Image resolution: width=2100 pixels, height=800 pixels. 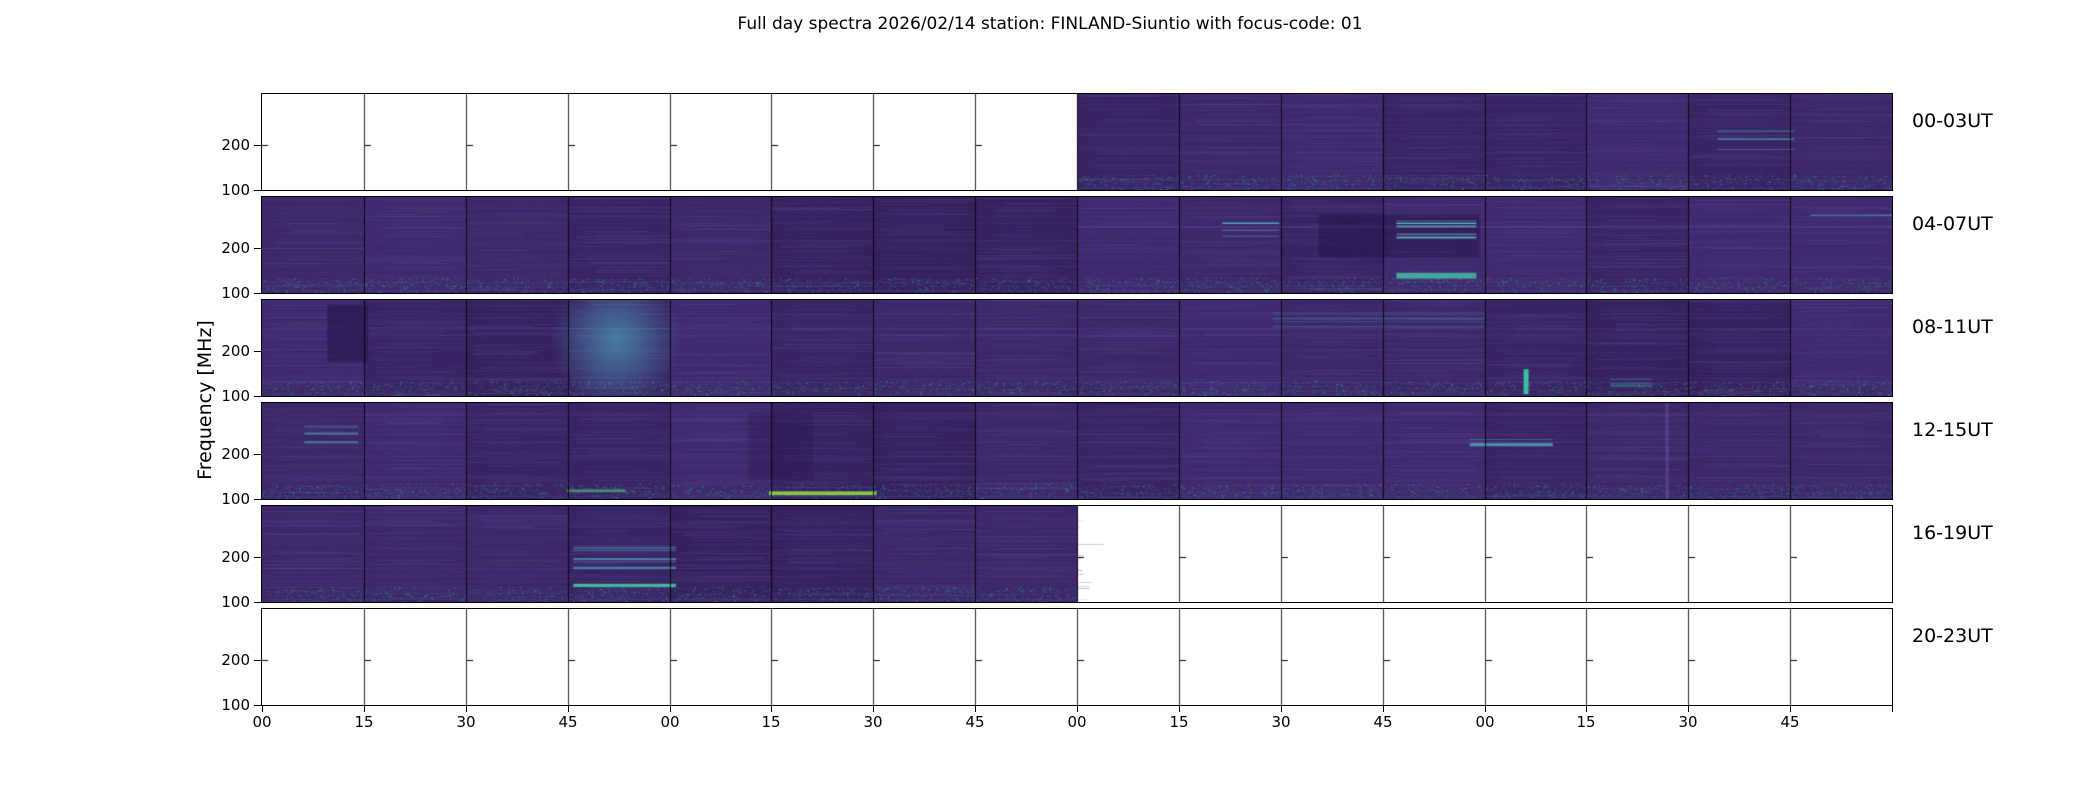 What do you see at coordinates (1179, 722) in the screenshot?
I see `x-tick-label-9: 15` at bounding box center [1179, 722].